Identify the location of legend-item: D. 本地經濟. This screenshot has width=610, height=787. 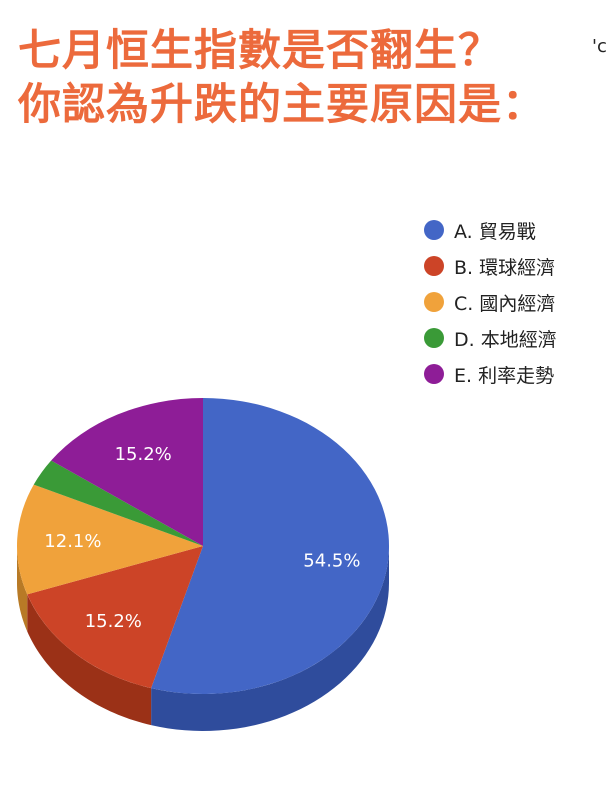
(490, 338).